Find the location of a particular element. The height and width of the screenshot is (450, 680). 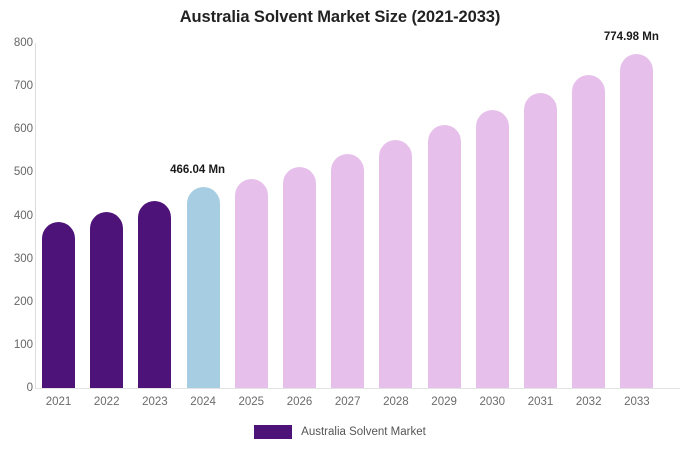

bar-2032 is located at coordinates (589, 231).